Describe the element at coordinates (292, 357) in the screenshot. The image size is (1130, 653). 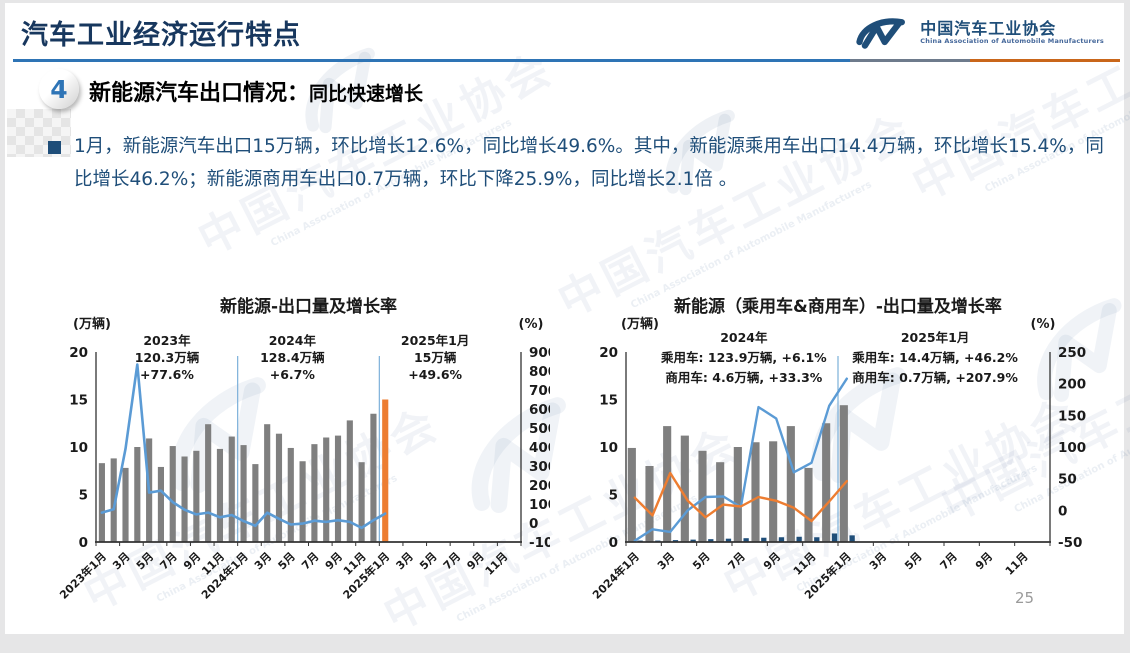
I see `svg-text: 128.4万辆` at that location.